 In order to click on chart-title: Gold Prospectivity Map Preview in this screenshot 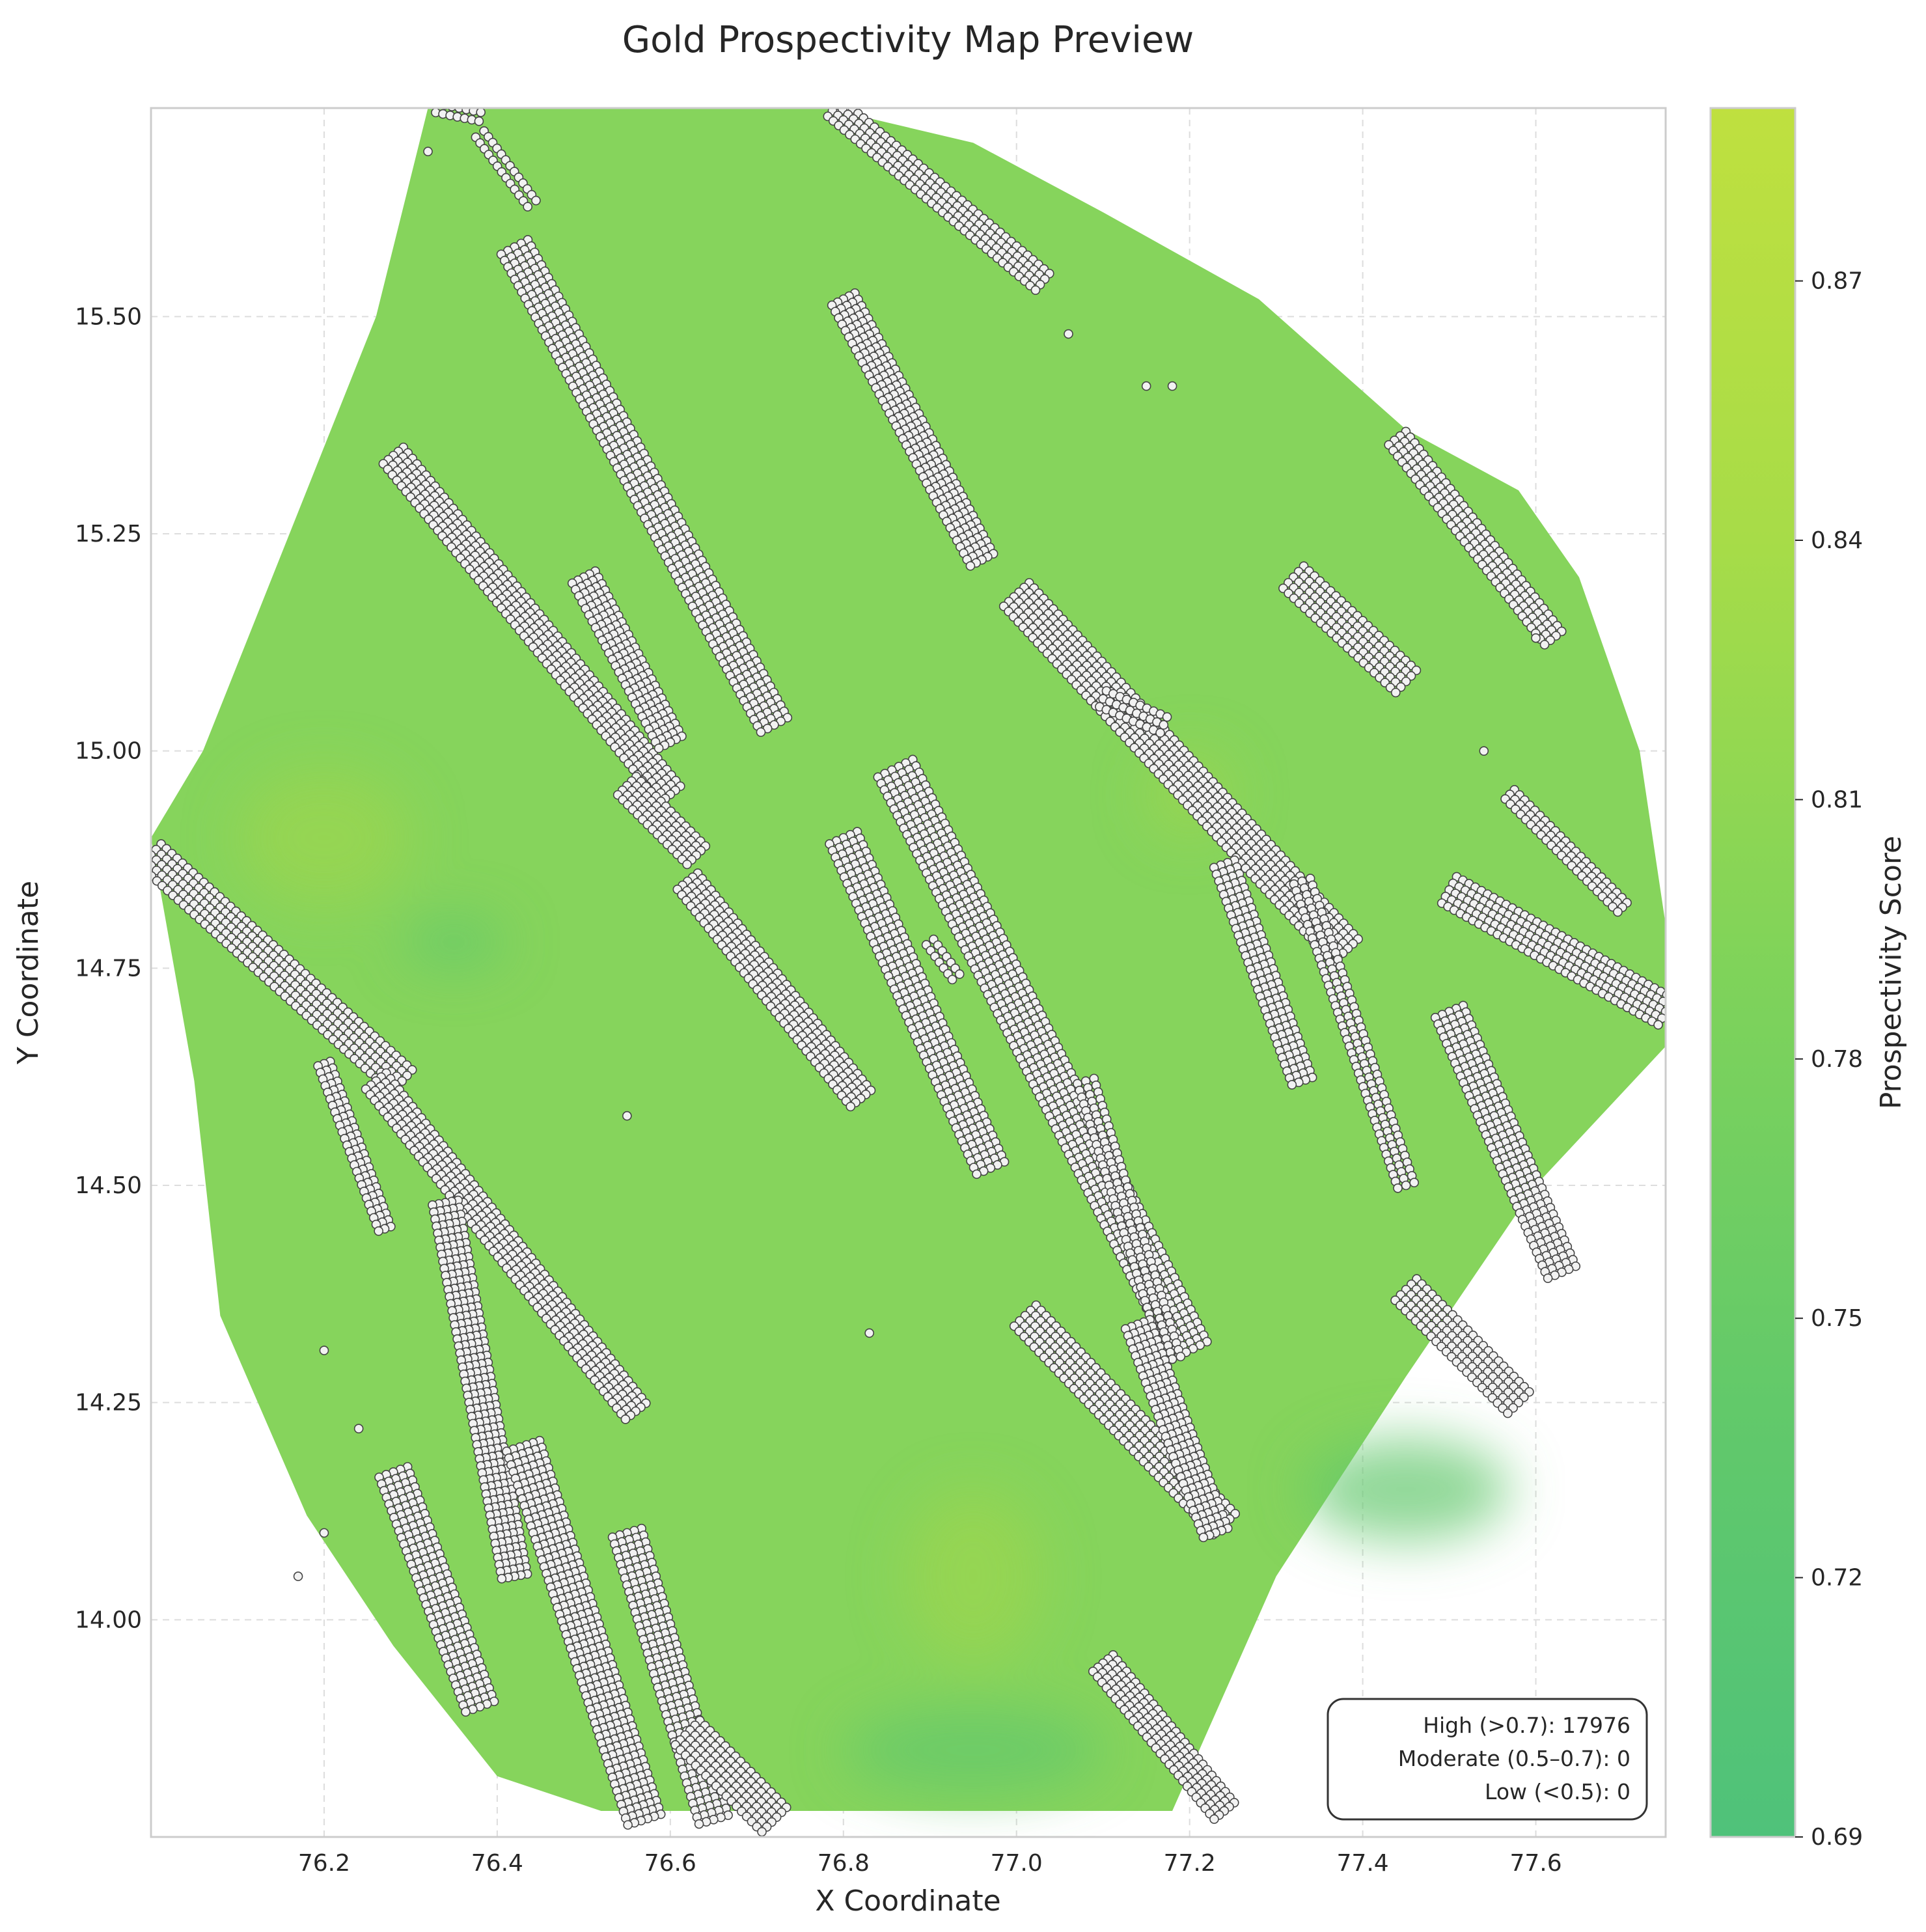, I will do `click(908, 40)`.